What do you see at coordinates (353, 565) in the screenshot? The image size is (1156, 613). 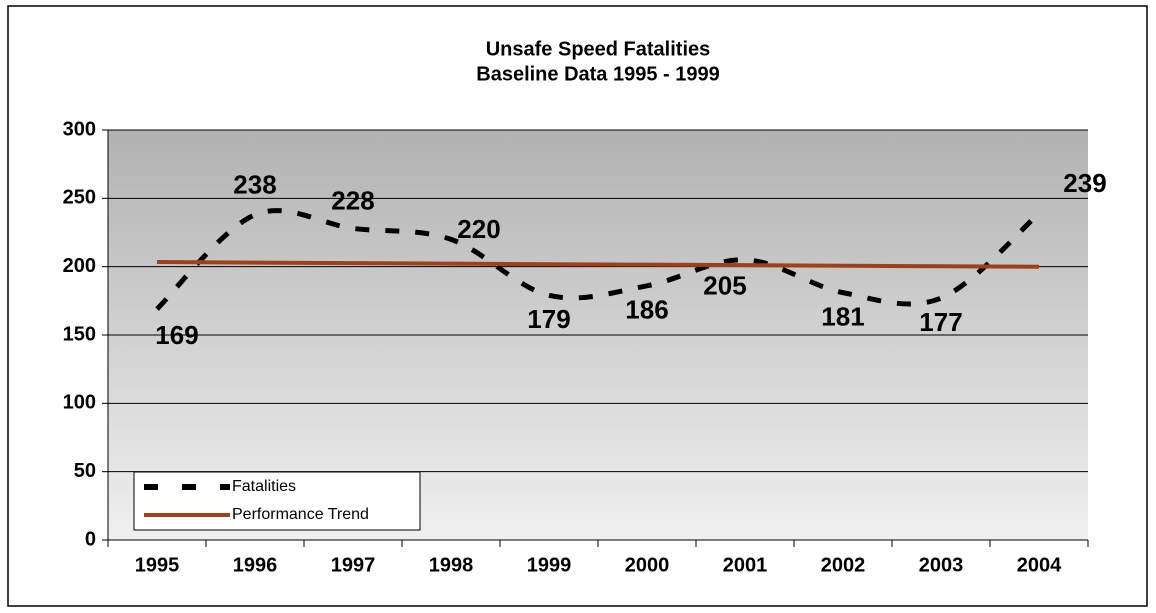 I see `x-tick-label: 1997` at bounding box center [353, 565].